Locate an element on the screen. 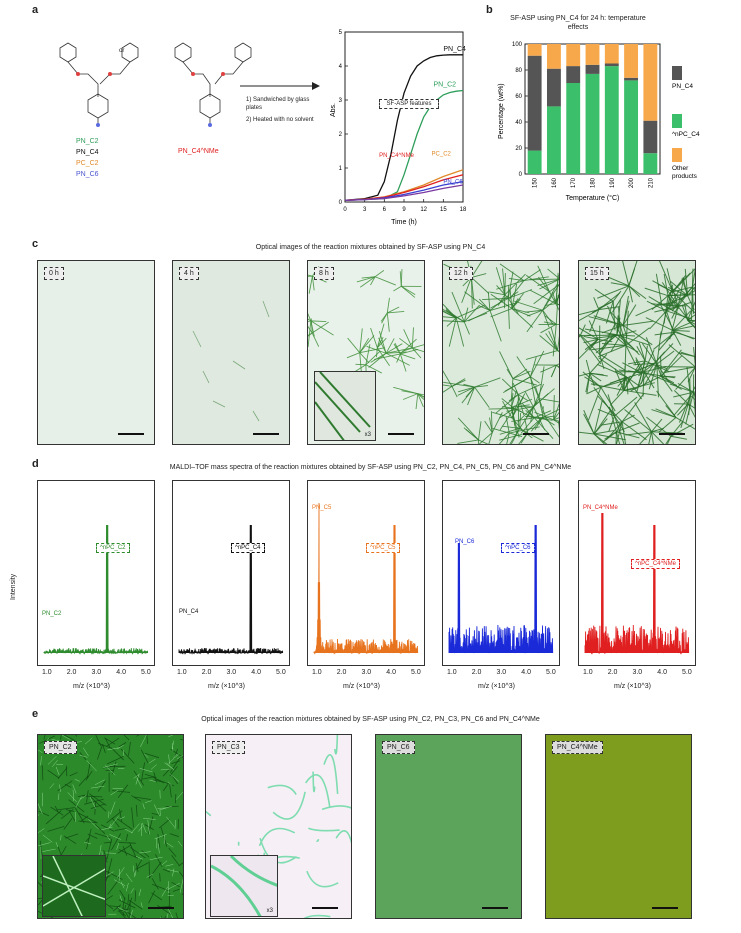  time-tag-0h: 0 h is located at coordinates (54, 273).